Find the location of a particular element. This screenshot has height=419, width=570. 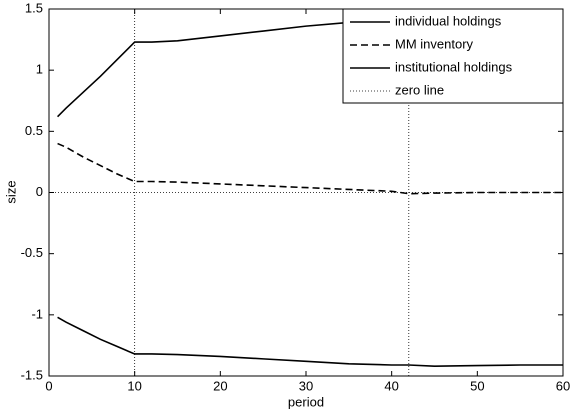

x-tick-label: 0 is located at coordinates (48, 385).